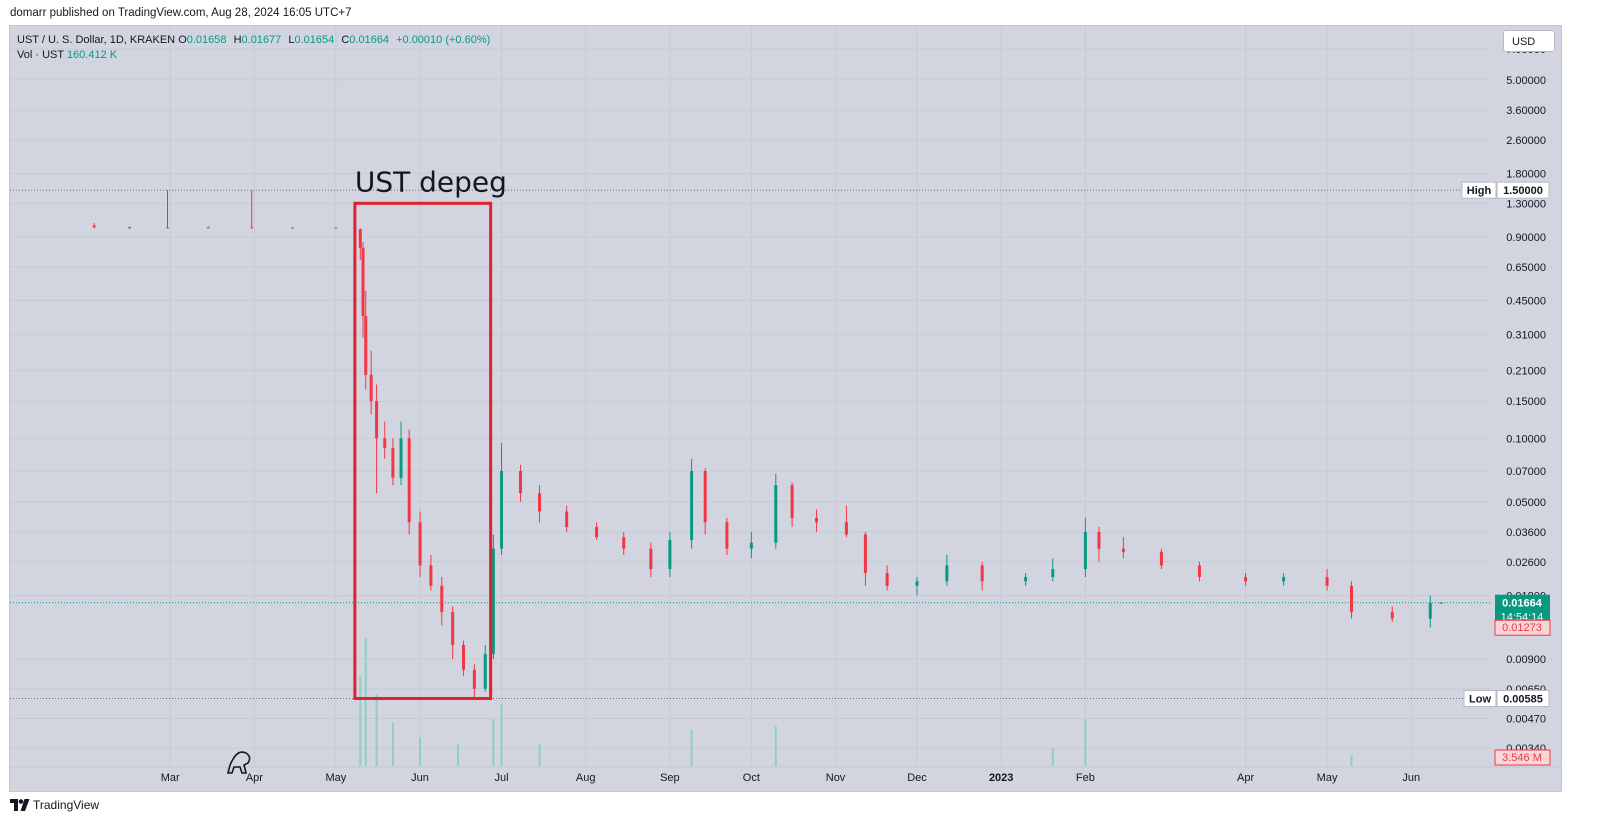 The image size is (1600, 840). What do you see at coordinates (1529, 41) in the screenshot?
I see `currency-button: USD` at bounding box center [1529, 41].